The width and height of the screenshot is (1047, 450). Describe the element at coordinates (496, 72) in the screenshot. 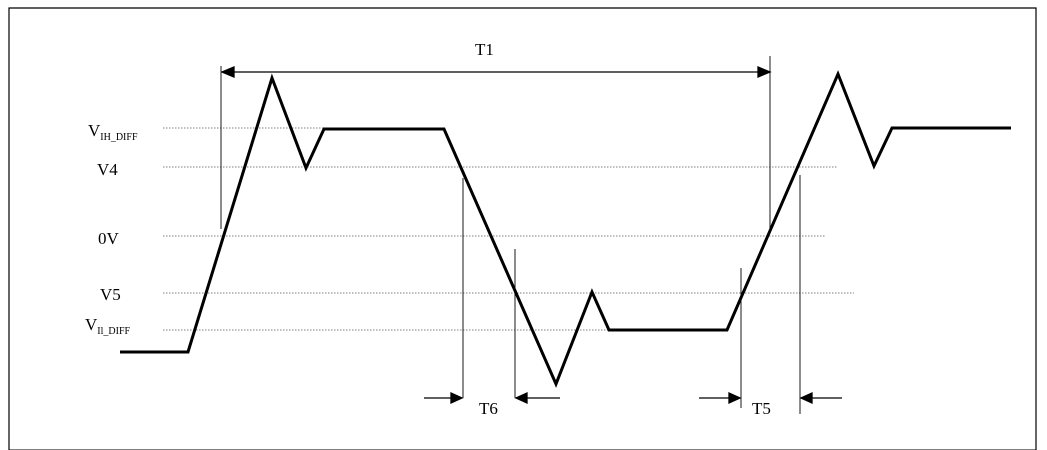

I see `t1-arrow` at that location.